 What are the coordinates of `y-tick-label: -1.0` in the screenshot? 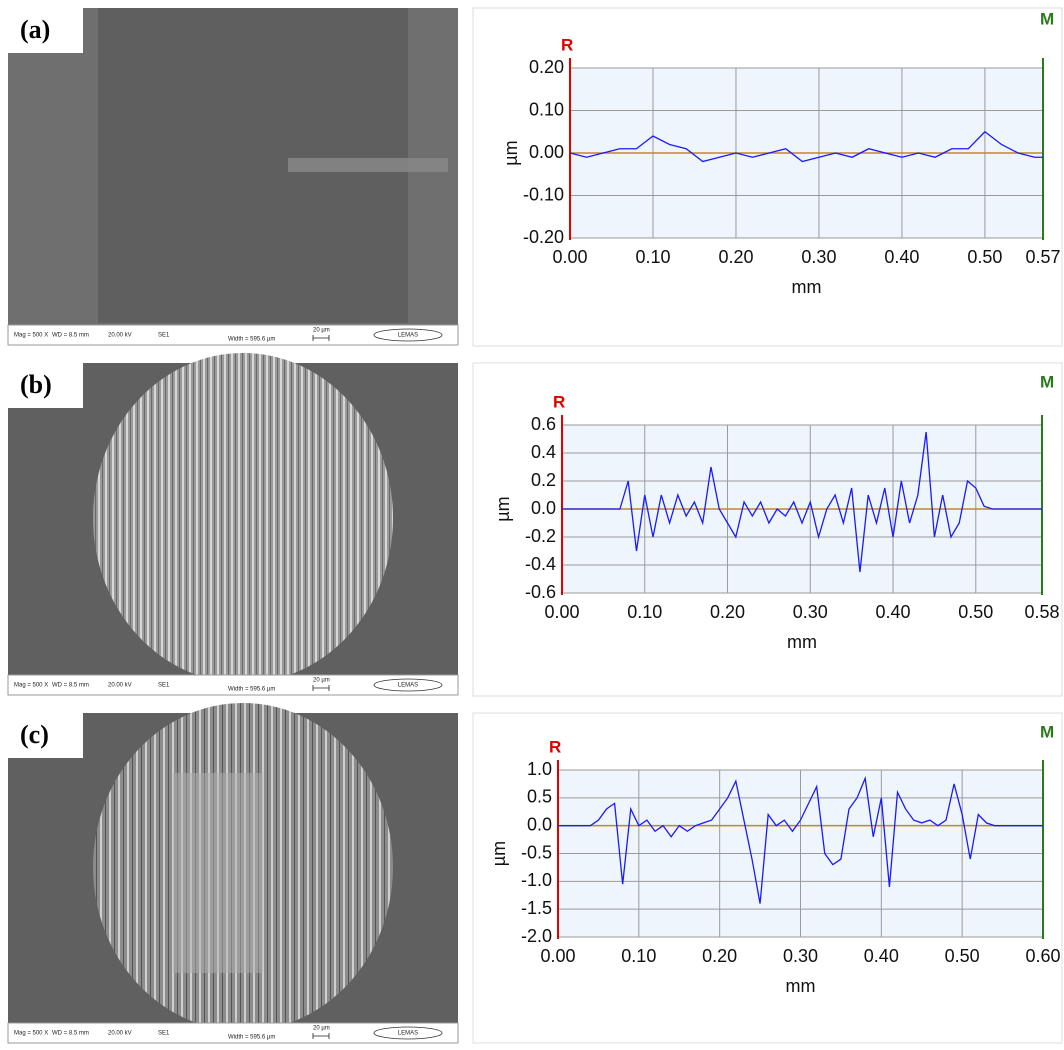 It's located at (536, 880).